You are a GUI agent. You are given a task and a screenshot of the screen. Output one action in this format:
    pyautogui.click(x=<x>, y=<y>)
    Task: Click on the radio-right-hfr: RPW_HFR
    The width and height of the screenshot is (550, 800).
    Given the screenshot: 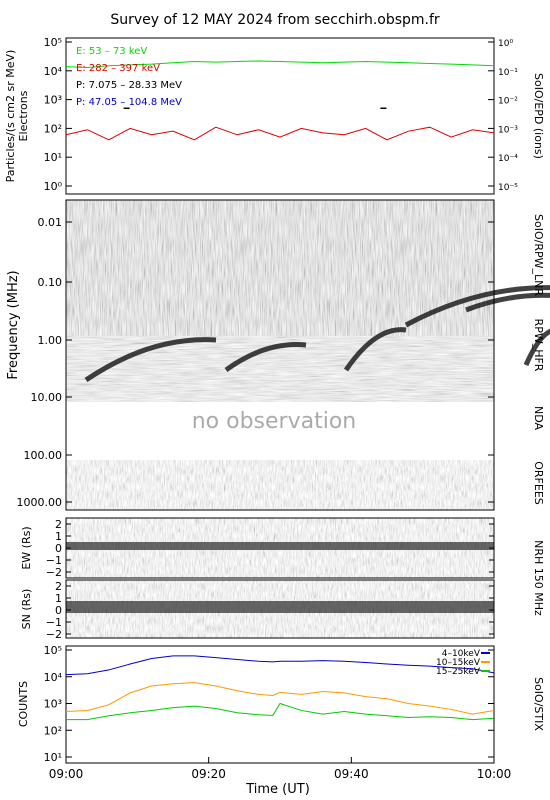 What is the action you would take?
    pyautogui.click(x=538, y=345)
    